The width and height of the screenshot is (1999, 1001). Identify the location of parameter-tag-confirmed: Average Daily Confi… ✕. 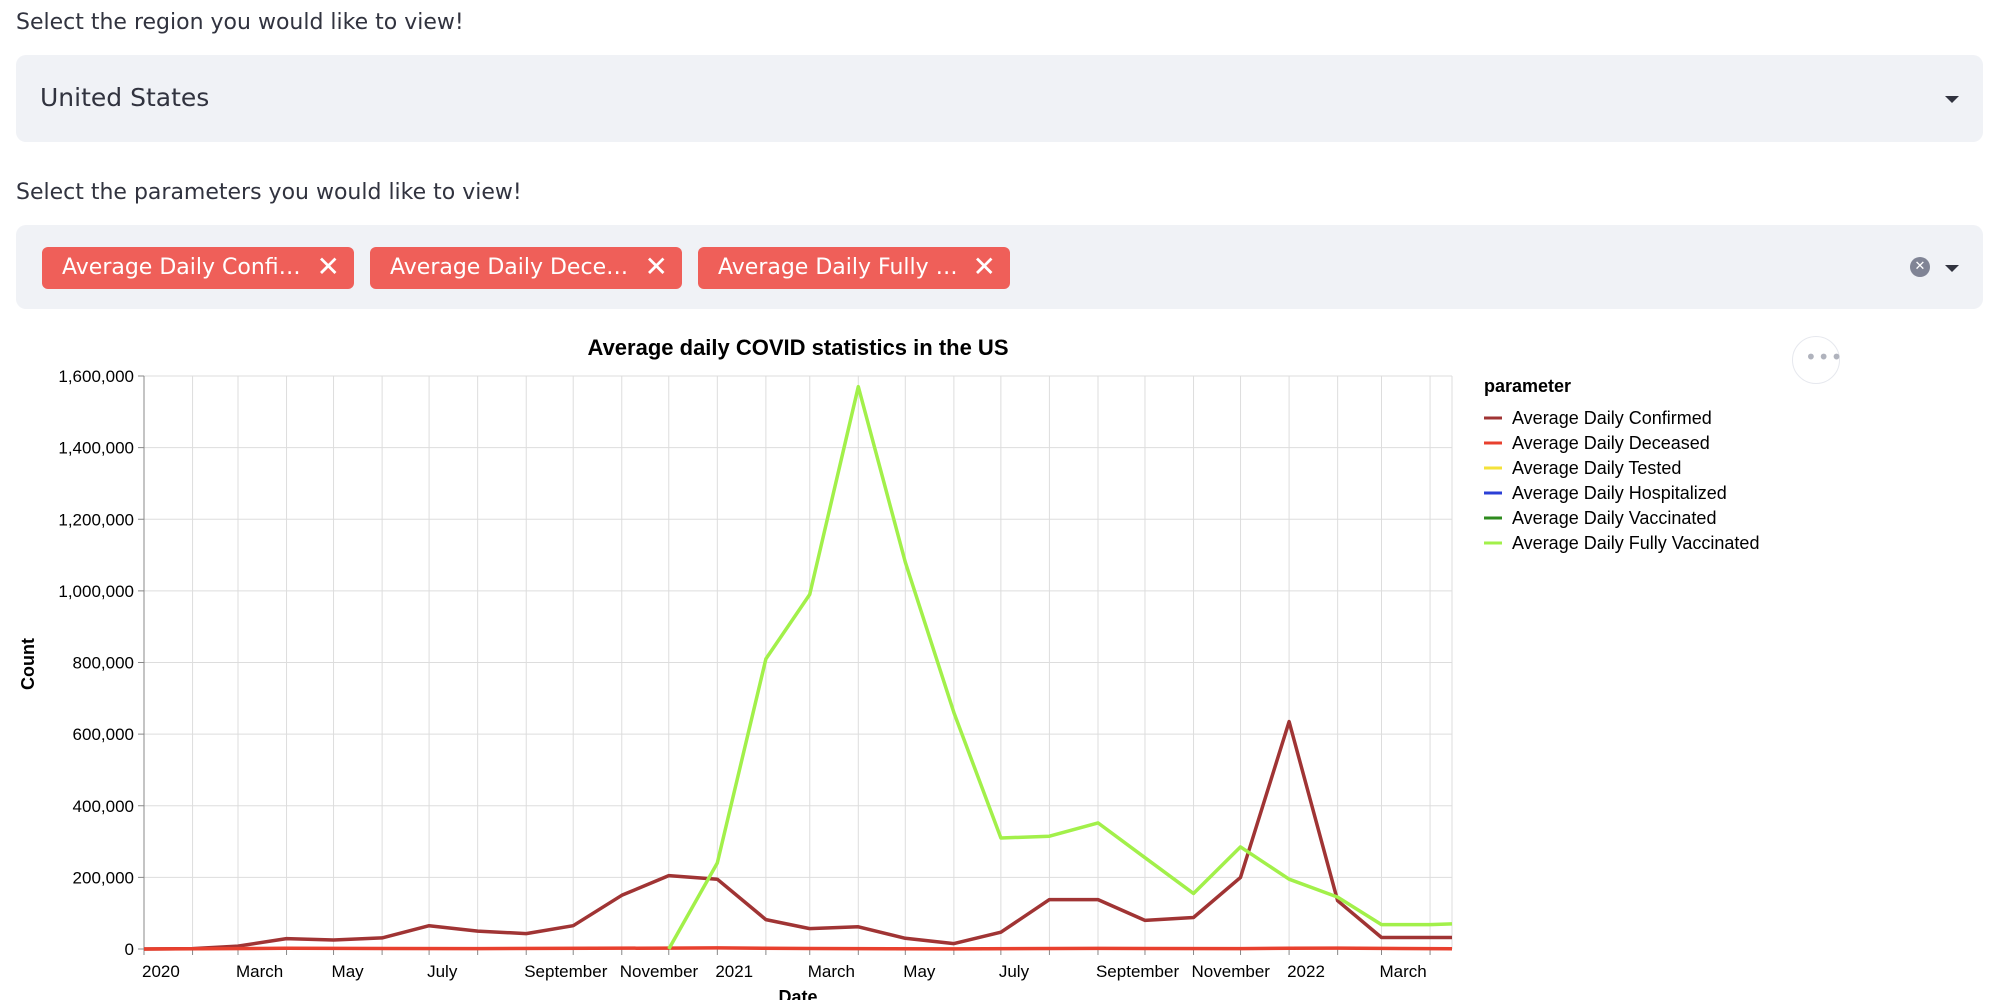
(198, 268).